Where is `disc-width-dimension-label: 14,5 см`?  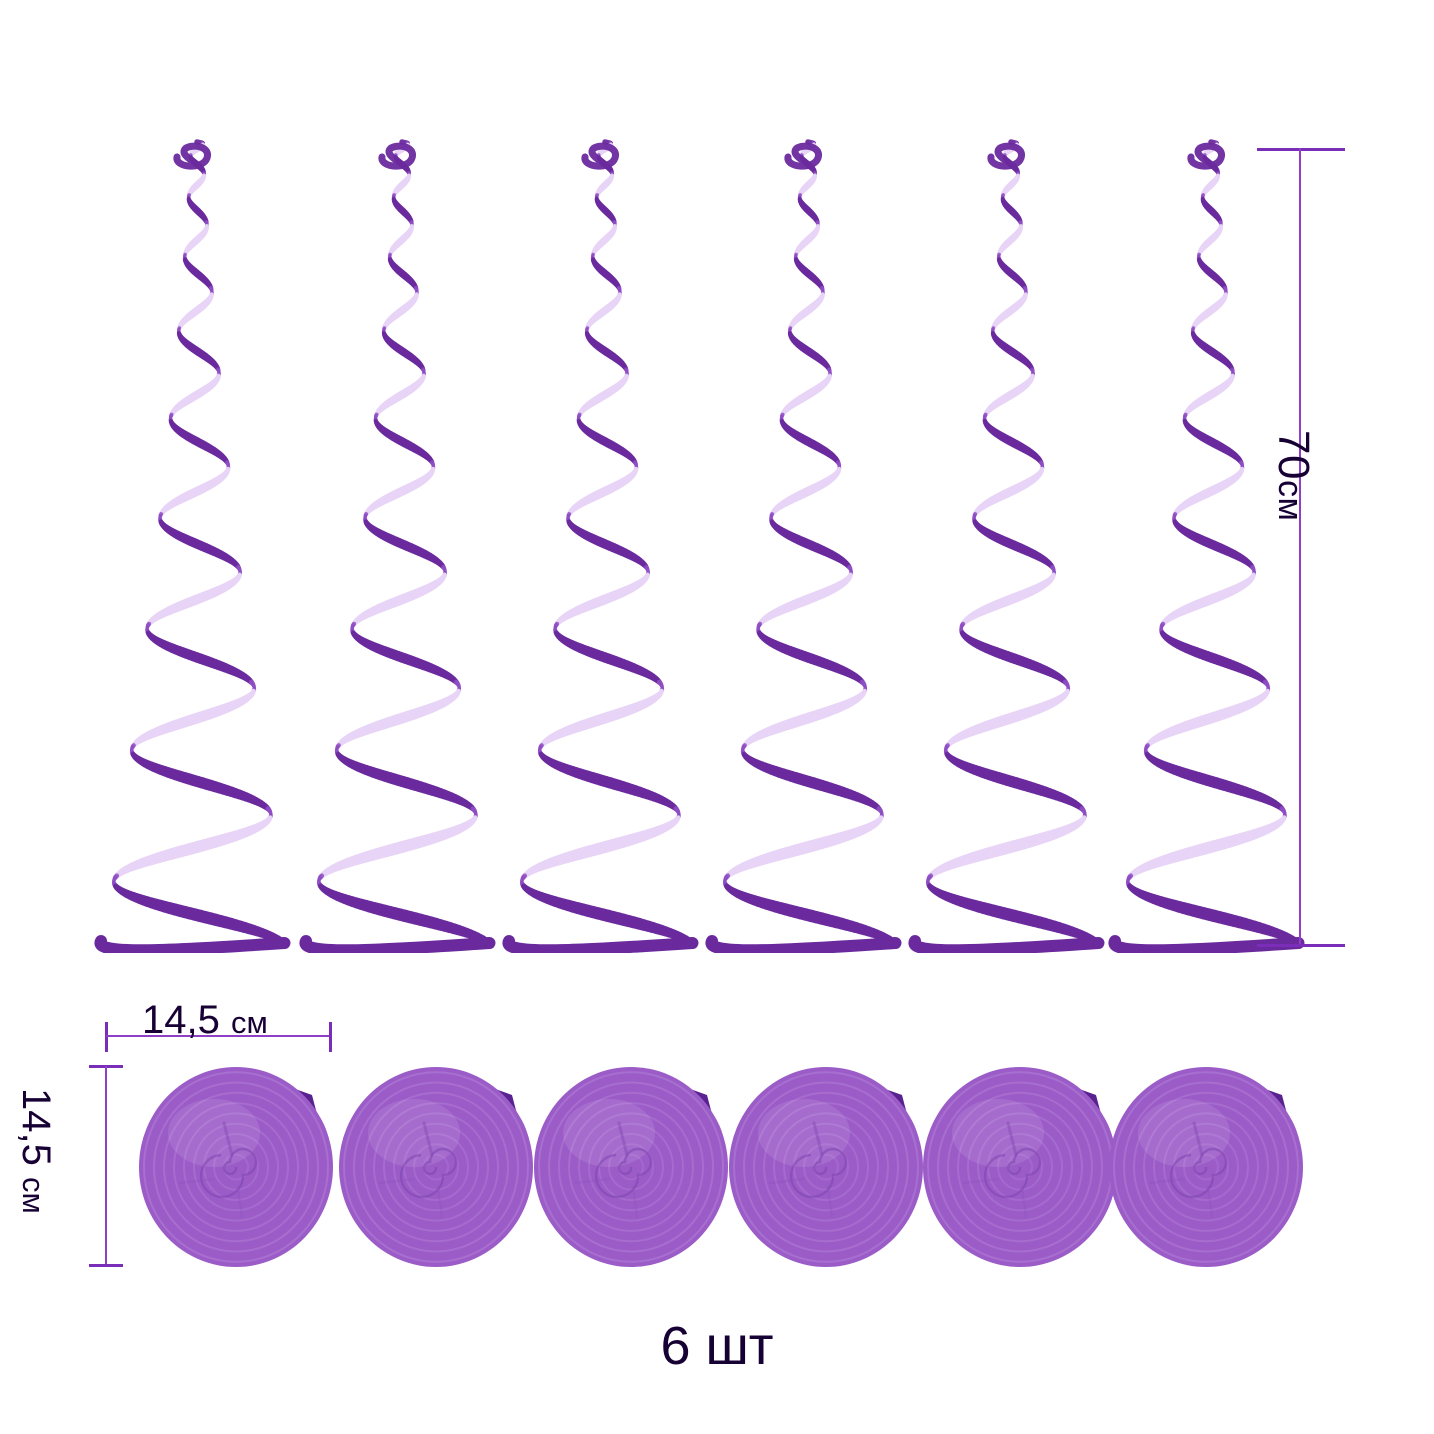 disc-width-dimension-label: 14,5 см is located at coordinates (205, 1020).